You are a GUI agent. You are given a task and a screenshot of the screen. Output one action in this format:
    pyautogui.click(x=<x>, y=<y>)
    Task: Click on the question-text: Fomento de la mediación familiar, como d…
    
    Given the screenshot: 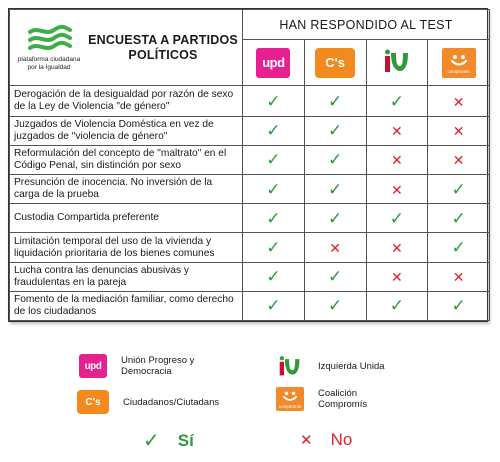 What is the action you would take?
    pyautogui.click(x=126, y=306)
    